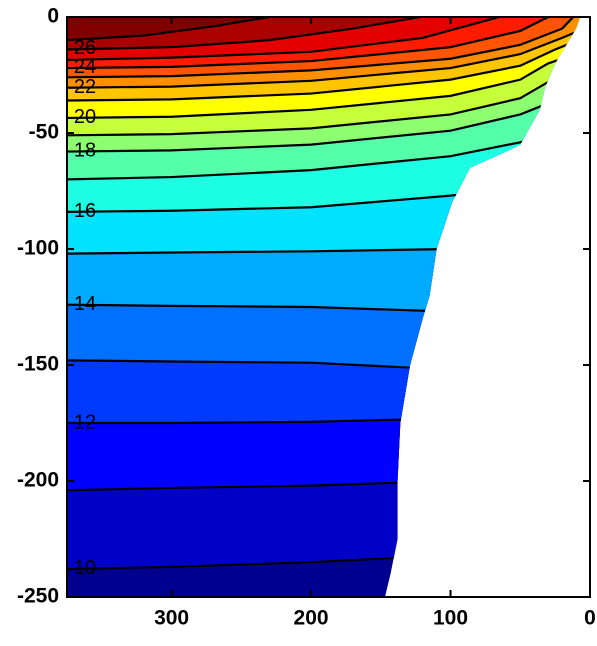 This screenshot has height=646, width=597. Describe the element at coordinates (38, 596) in the screenshot. I see `y-tick-label: -250` at that location.